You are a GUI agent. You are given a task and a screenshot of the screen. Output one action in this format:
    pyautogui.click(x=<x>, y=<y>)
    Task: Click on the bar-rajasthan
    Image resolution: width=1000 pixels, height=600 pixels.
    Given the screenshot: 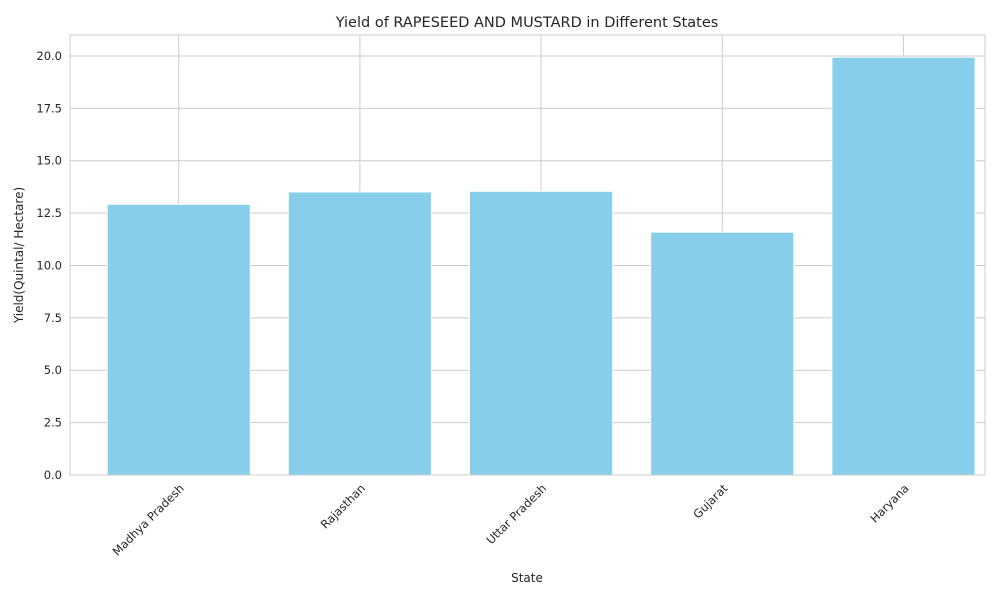 What is the action you would take?
    pyautogui.click(x=359, y=333)
    